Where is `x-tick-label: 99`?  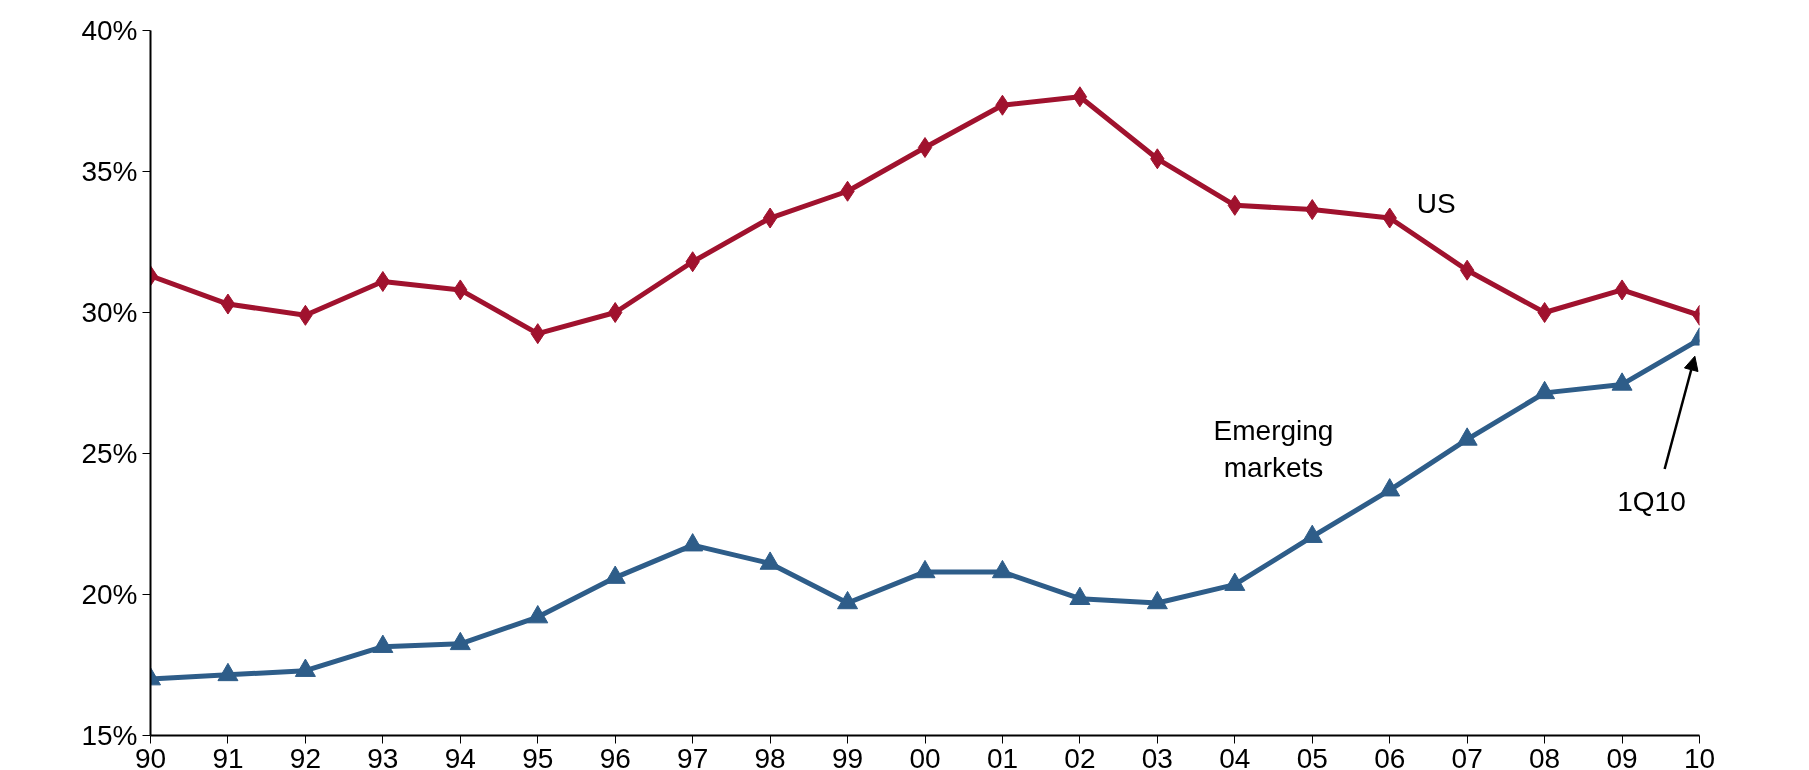
x-tick-label: 99 is located at coordinates (847, 756).